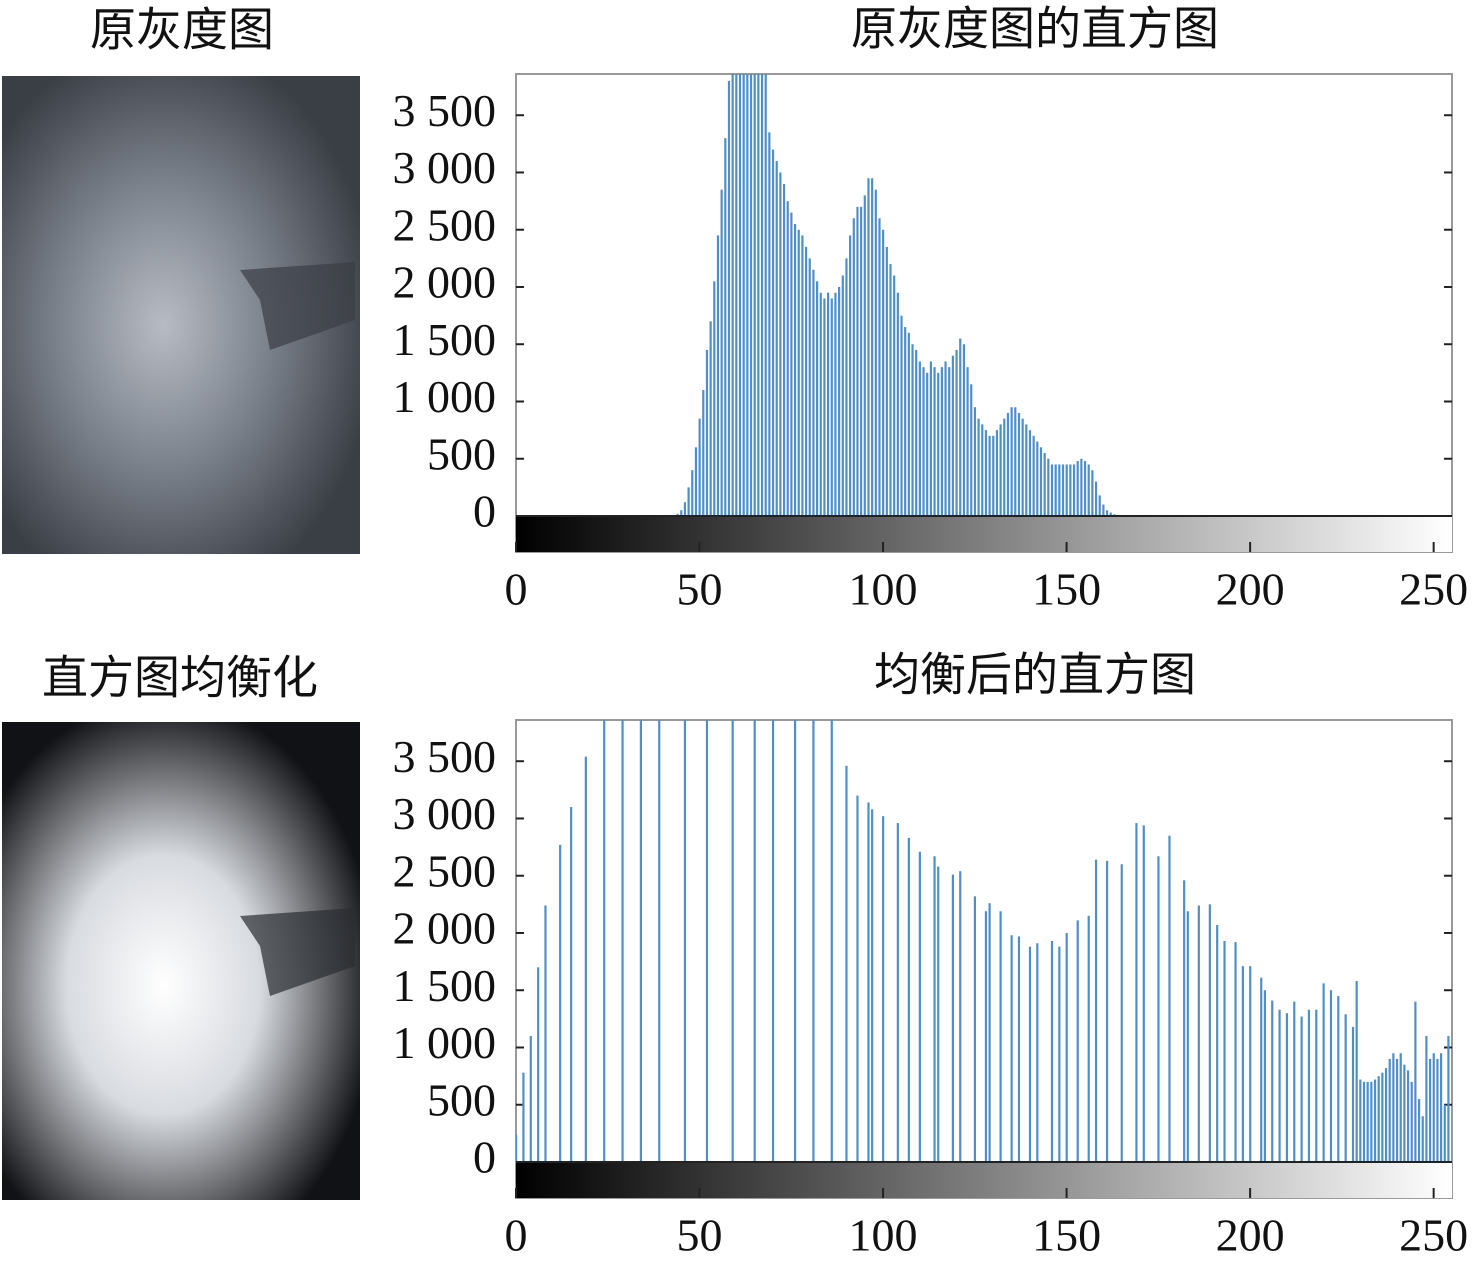 The image size is (1476, 1280). Describe the element at coordinates (484, 511) in the screenshot. I see `y-tick-label: 0` at that location.